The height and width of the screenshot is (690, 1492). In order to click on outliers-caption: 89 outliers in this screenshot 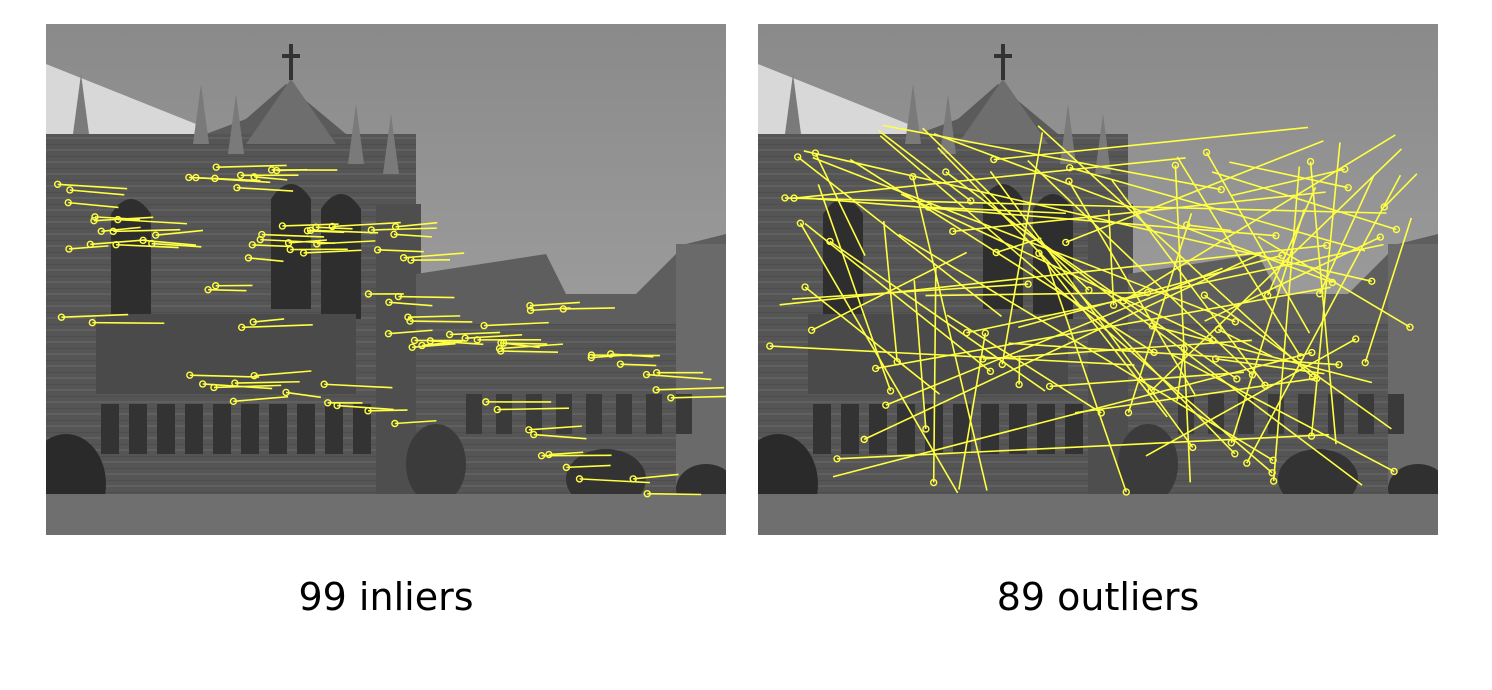, I will do `click(1098, 597)`.